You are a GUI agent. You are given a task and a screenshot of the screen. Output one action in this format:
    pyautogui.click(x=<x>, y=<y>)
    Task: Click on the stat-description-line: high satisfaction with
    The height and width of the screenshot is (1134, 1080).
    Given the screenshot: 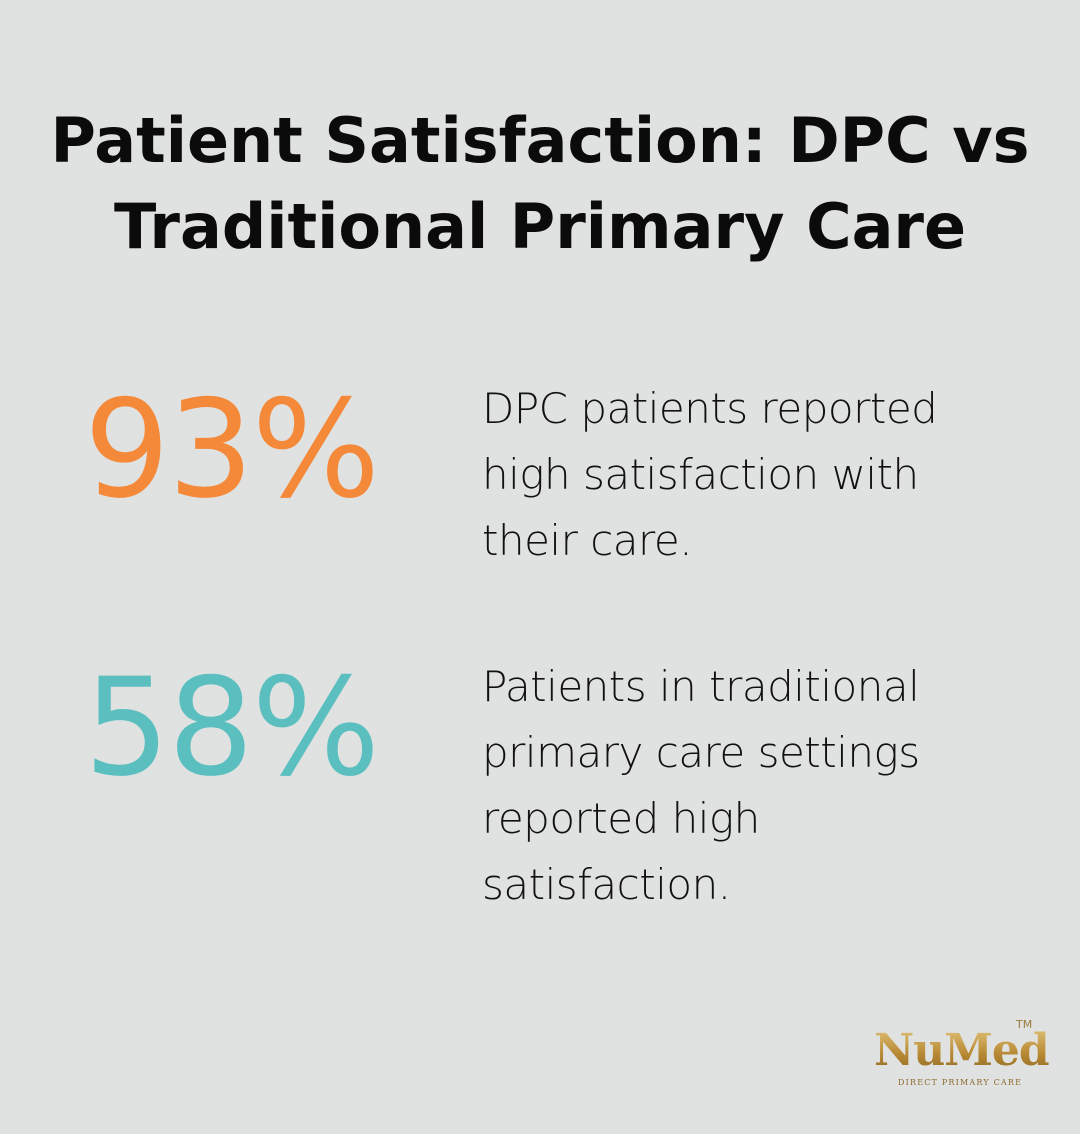 What is the action you would take?
    pyautogui.click(x=700, y=474)
    